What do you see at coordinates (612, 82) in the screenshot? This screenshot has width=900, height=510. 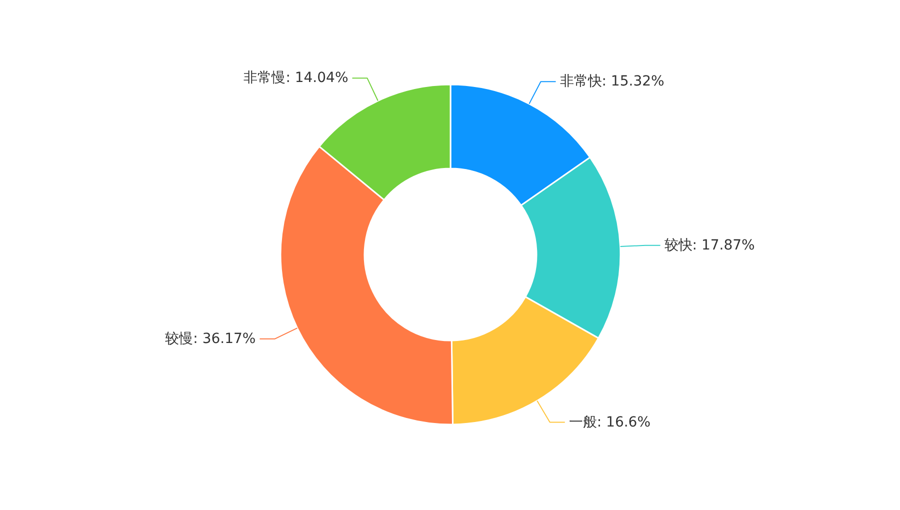 I see `slice-label: 非常快: 15.32%` at bounding box center [612, 82].